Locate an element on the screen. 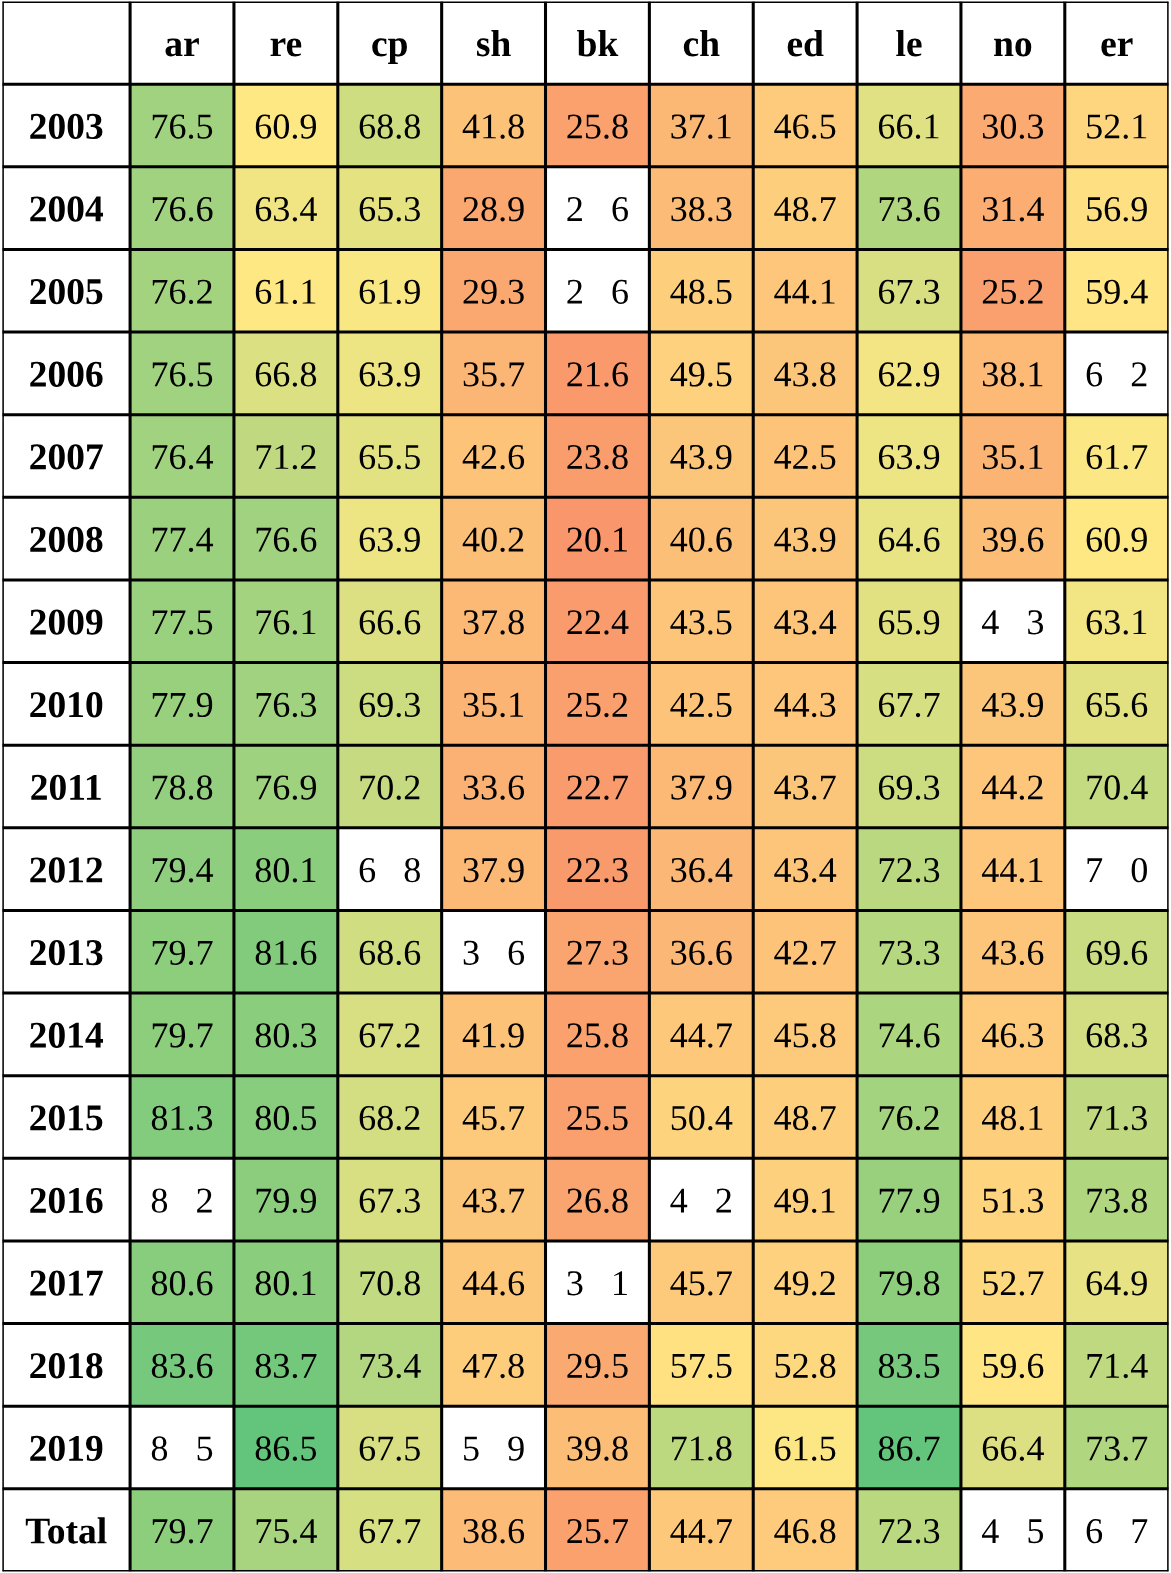  data-label: 86.5 is located at coordinates (286, 1448).